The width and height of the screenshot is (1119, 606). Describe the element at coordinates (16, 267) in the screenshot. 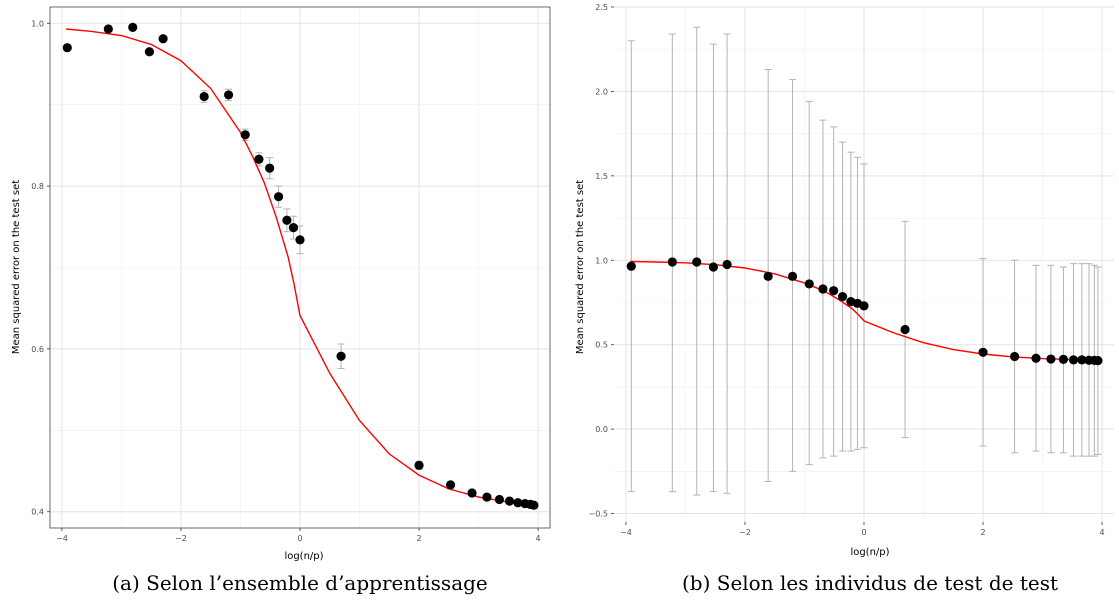

I see `y-axis-title-a: Mean squared error on the test set` at that location.